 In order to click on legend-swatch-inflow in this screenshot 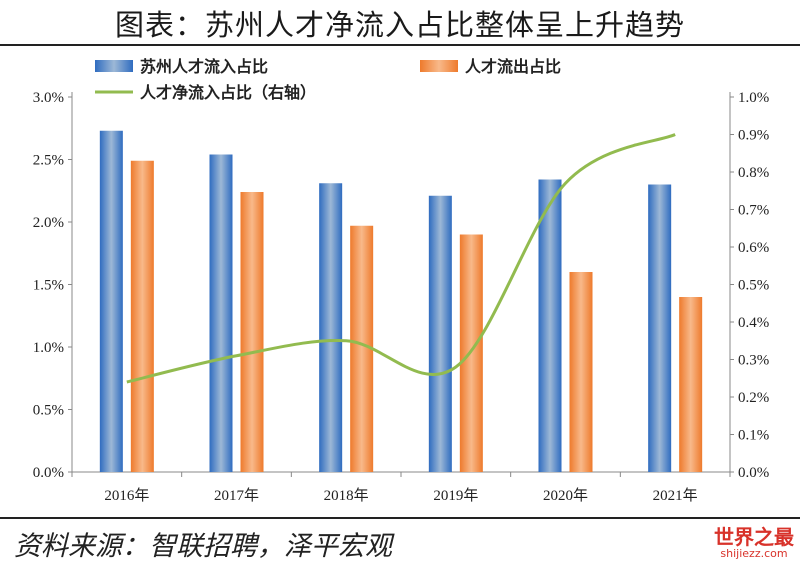, I will do `click(114, 66)`.